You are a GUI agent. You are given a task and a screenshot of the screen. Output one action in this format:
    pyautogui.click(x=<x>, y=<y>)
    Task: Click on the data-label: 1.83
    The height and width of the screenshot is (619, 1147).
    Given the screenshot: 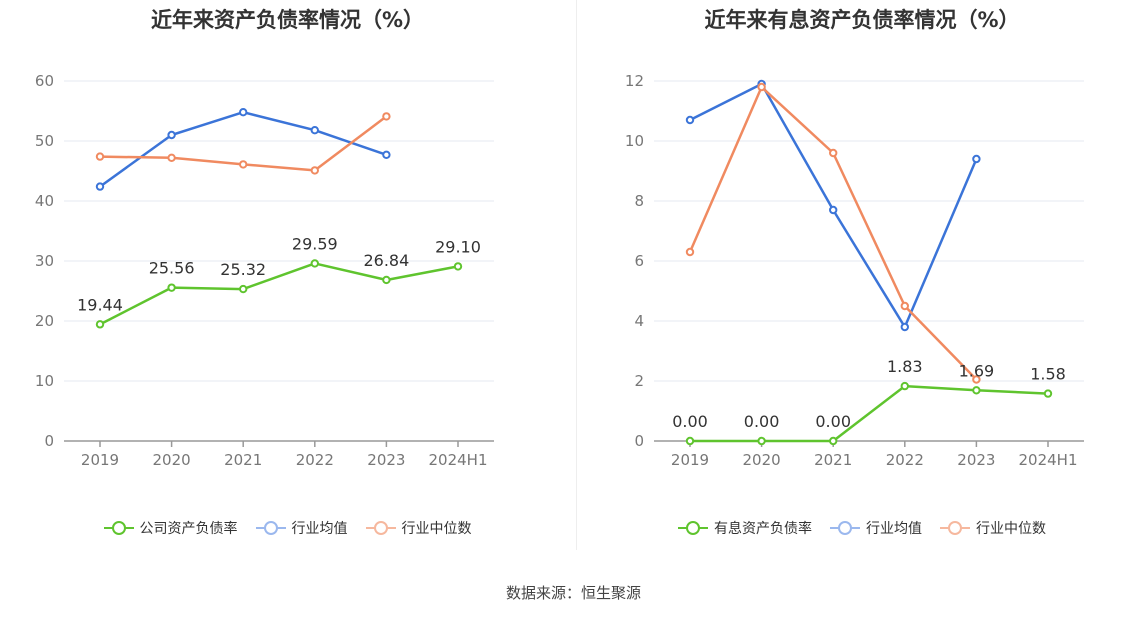 What is the action you would take?
    pyautogui.click(x=905, y=366)
    